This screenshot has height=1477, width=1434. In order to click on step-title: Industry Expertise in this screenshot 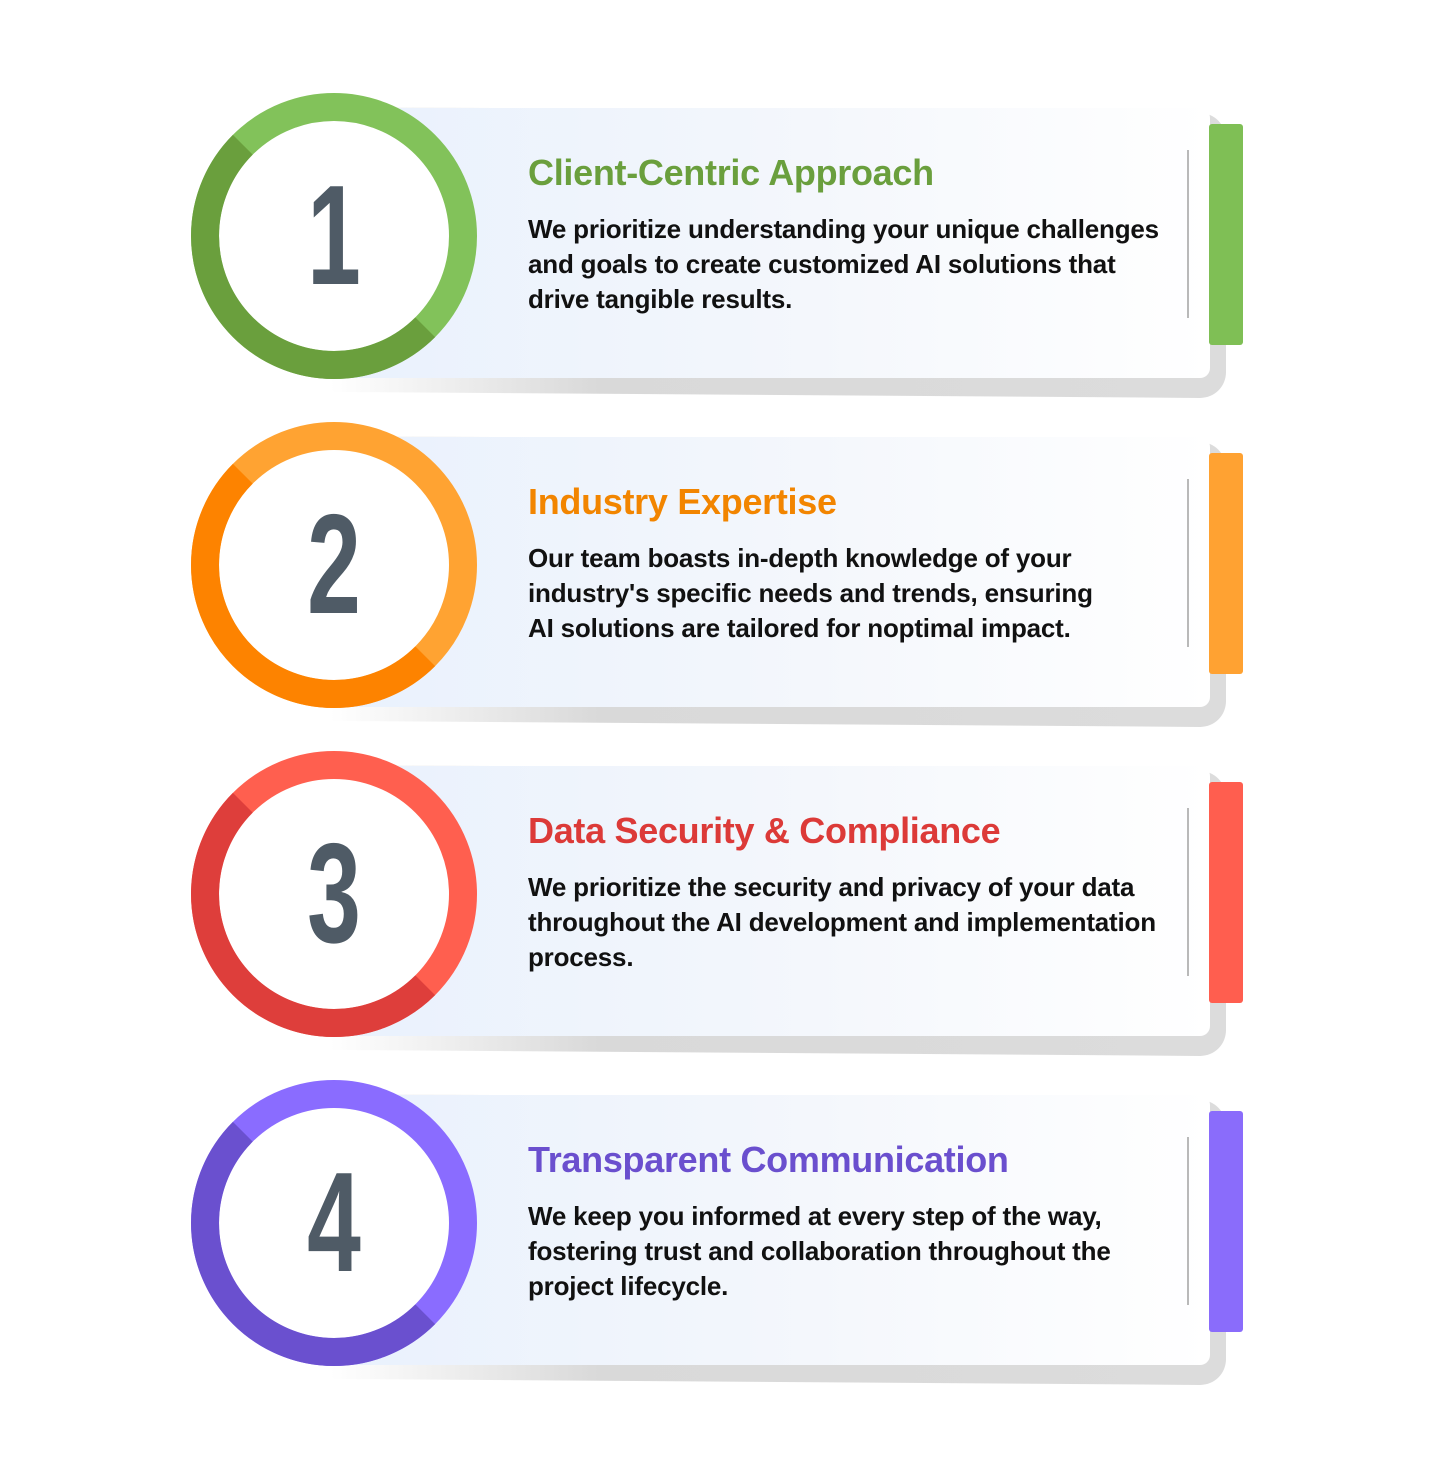, I will do `click(682, 501)`.